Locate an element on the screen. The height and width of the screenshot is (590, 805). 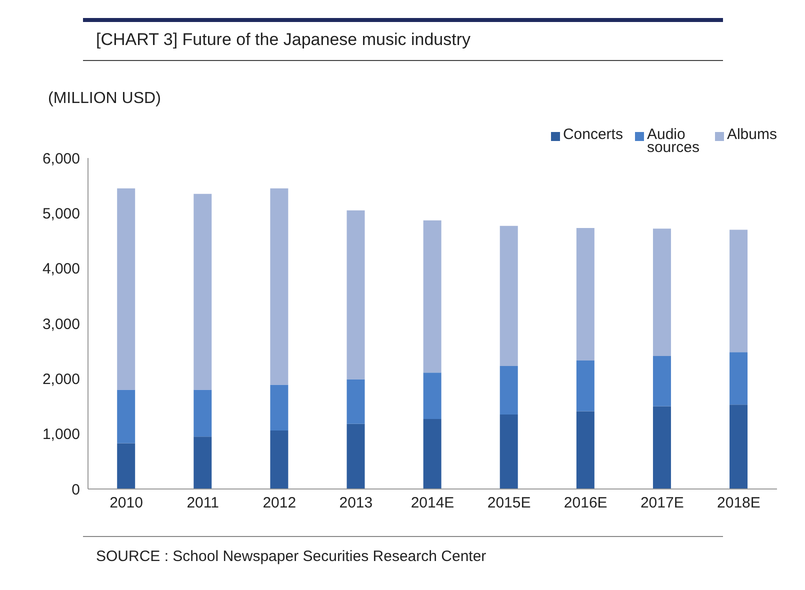
x-tick-label: 2011 is located at coordinates (202, 503).